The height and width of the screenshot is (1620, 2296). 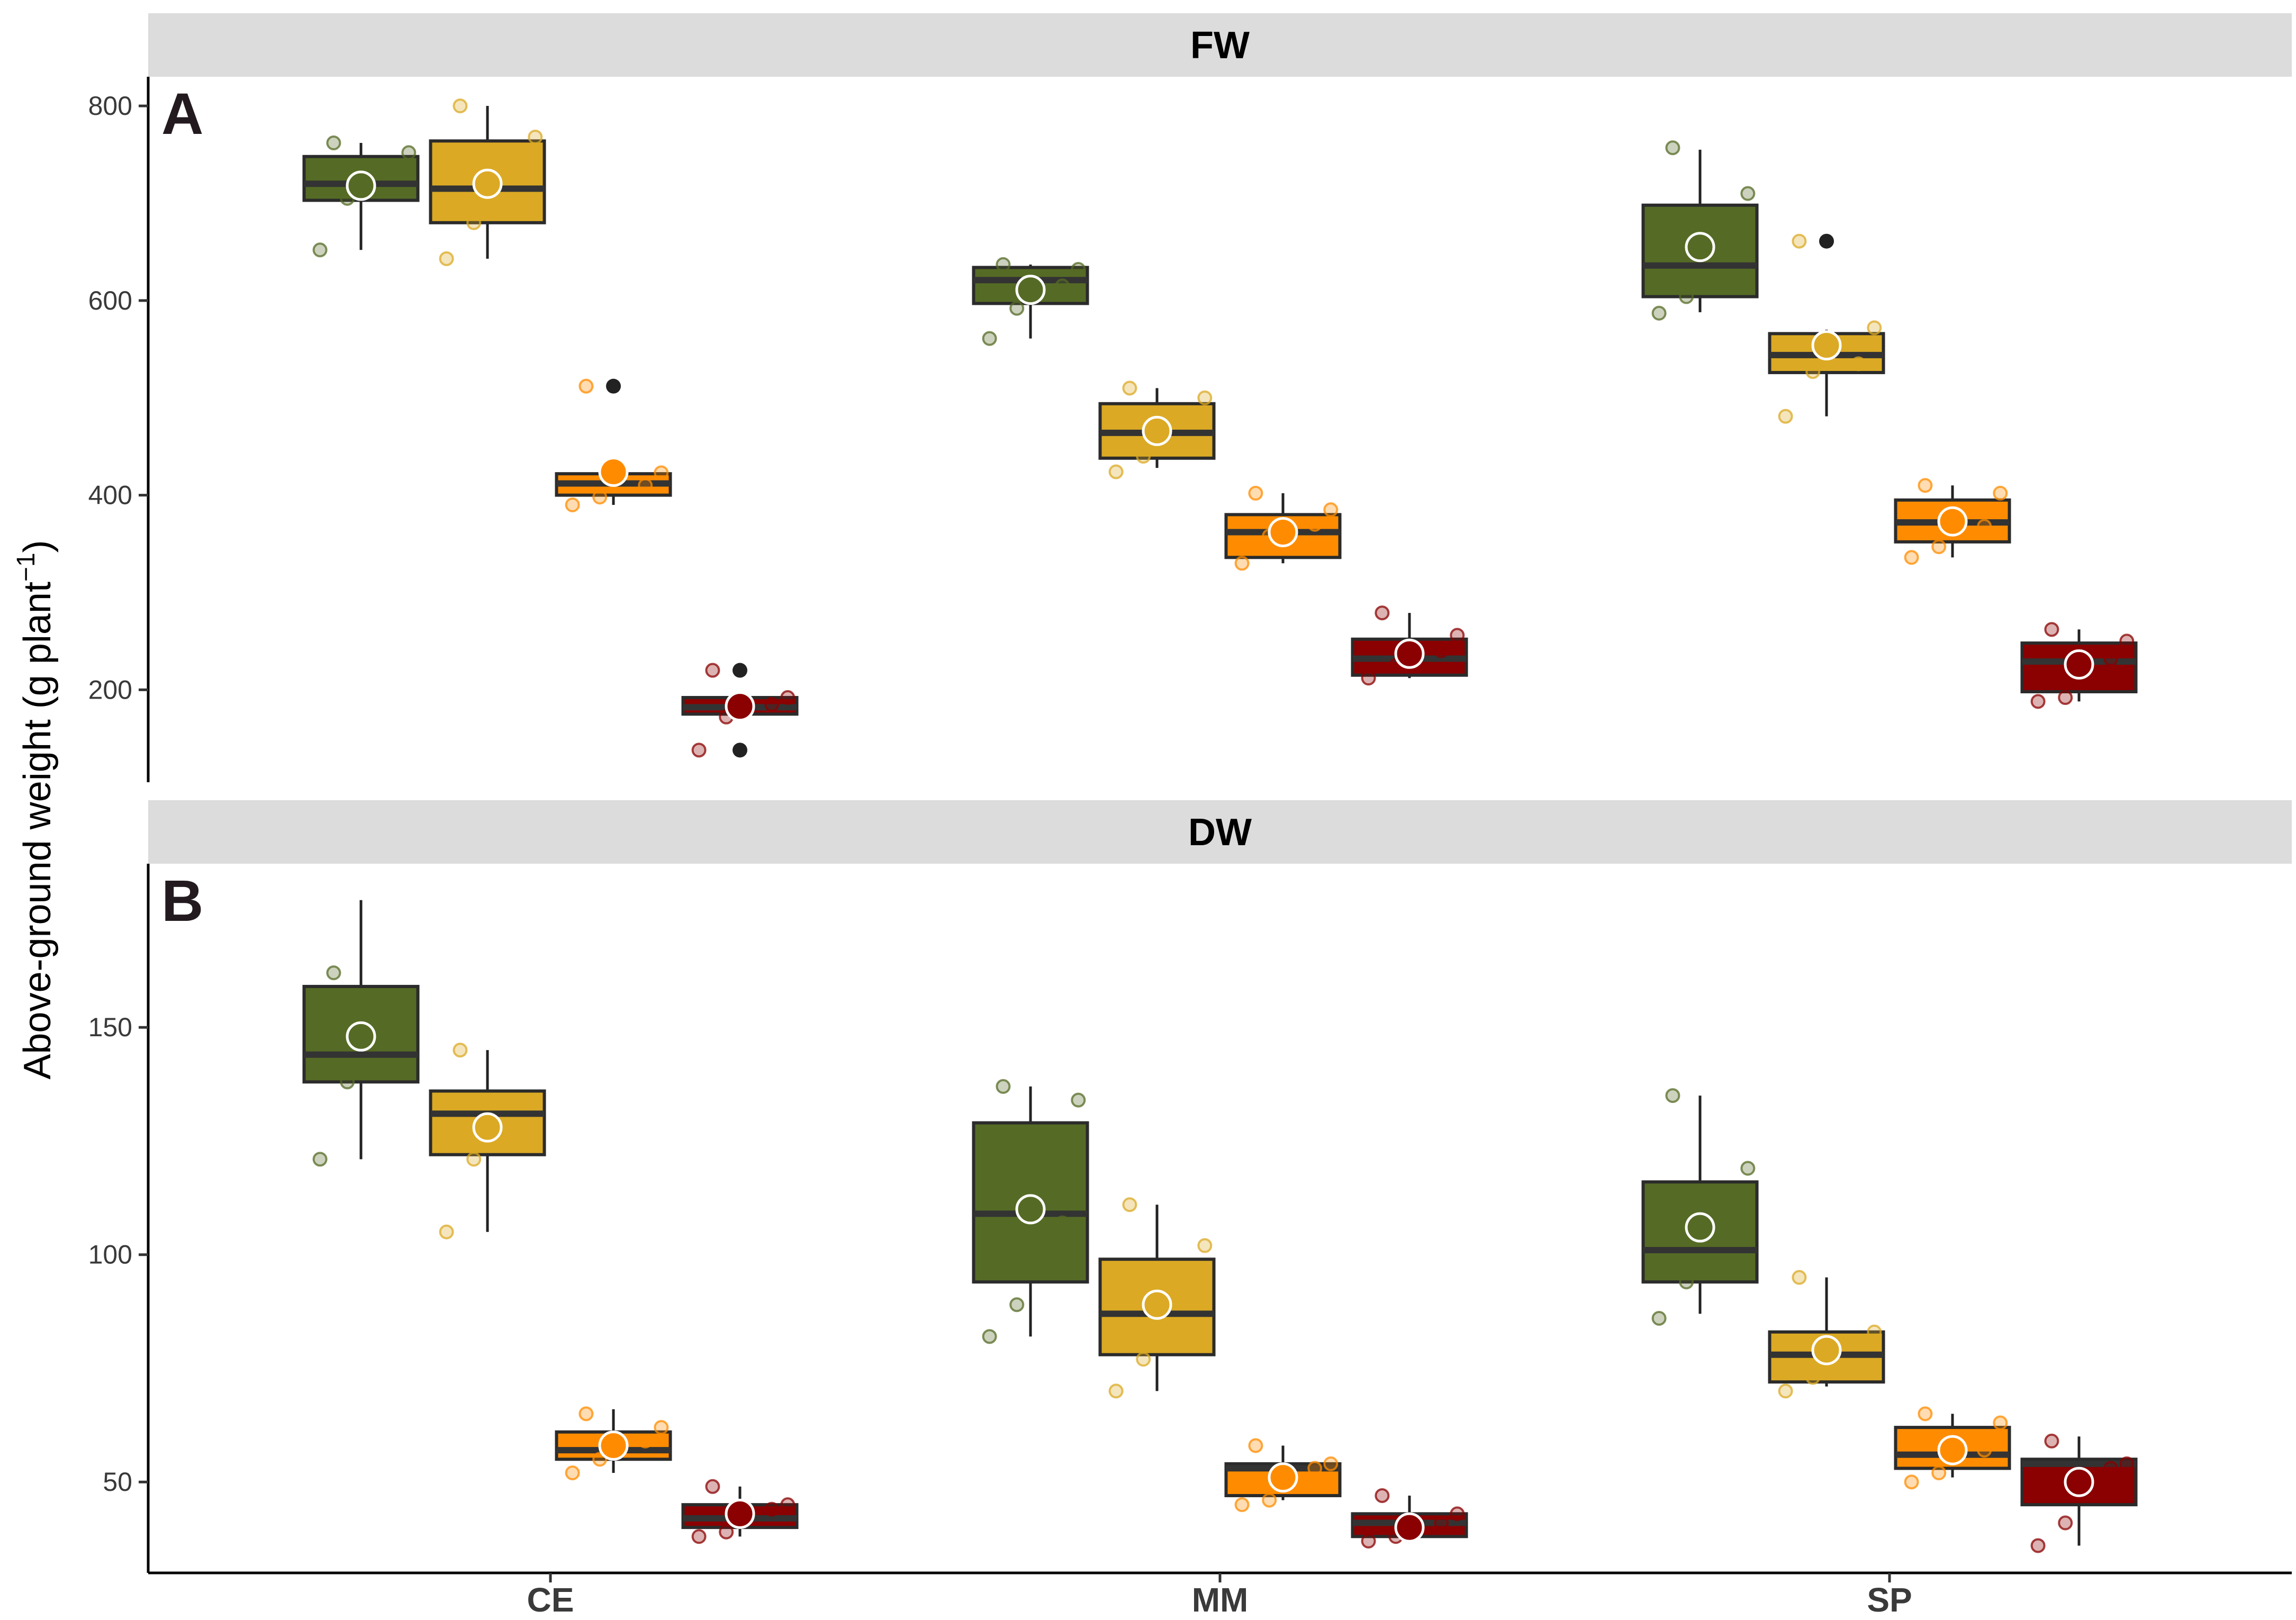 I want to click on y-tick-label-dw-50: 50, so click(x=117, y=1482).